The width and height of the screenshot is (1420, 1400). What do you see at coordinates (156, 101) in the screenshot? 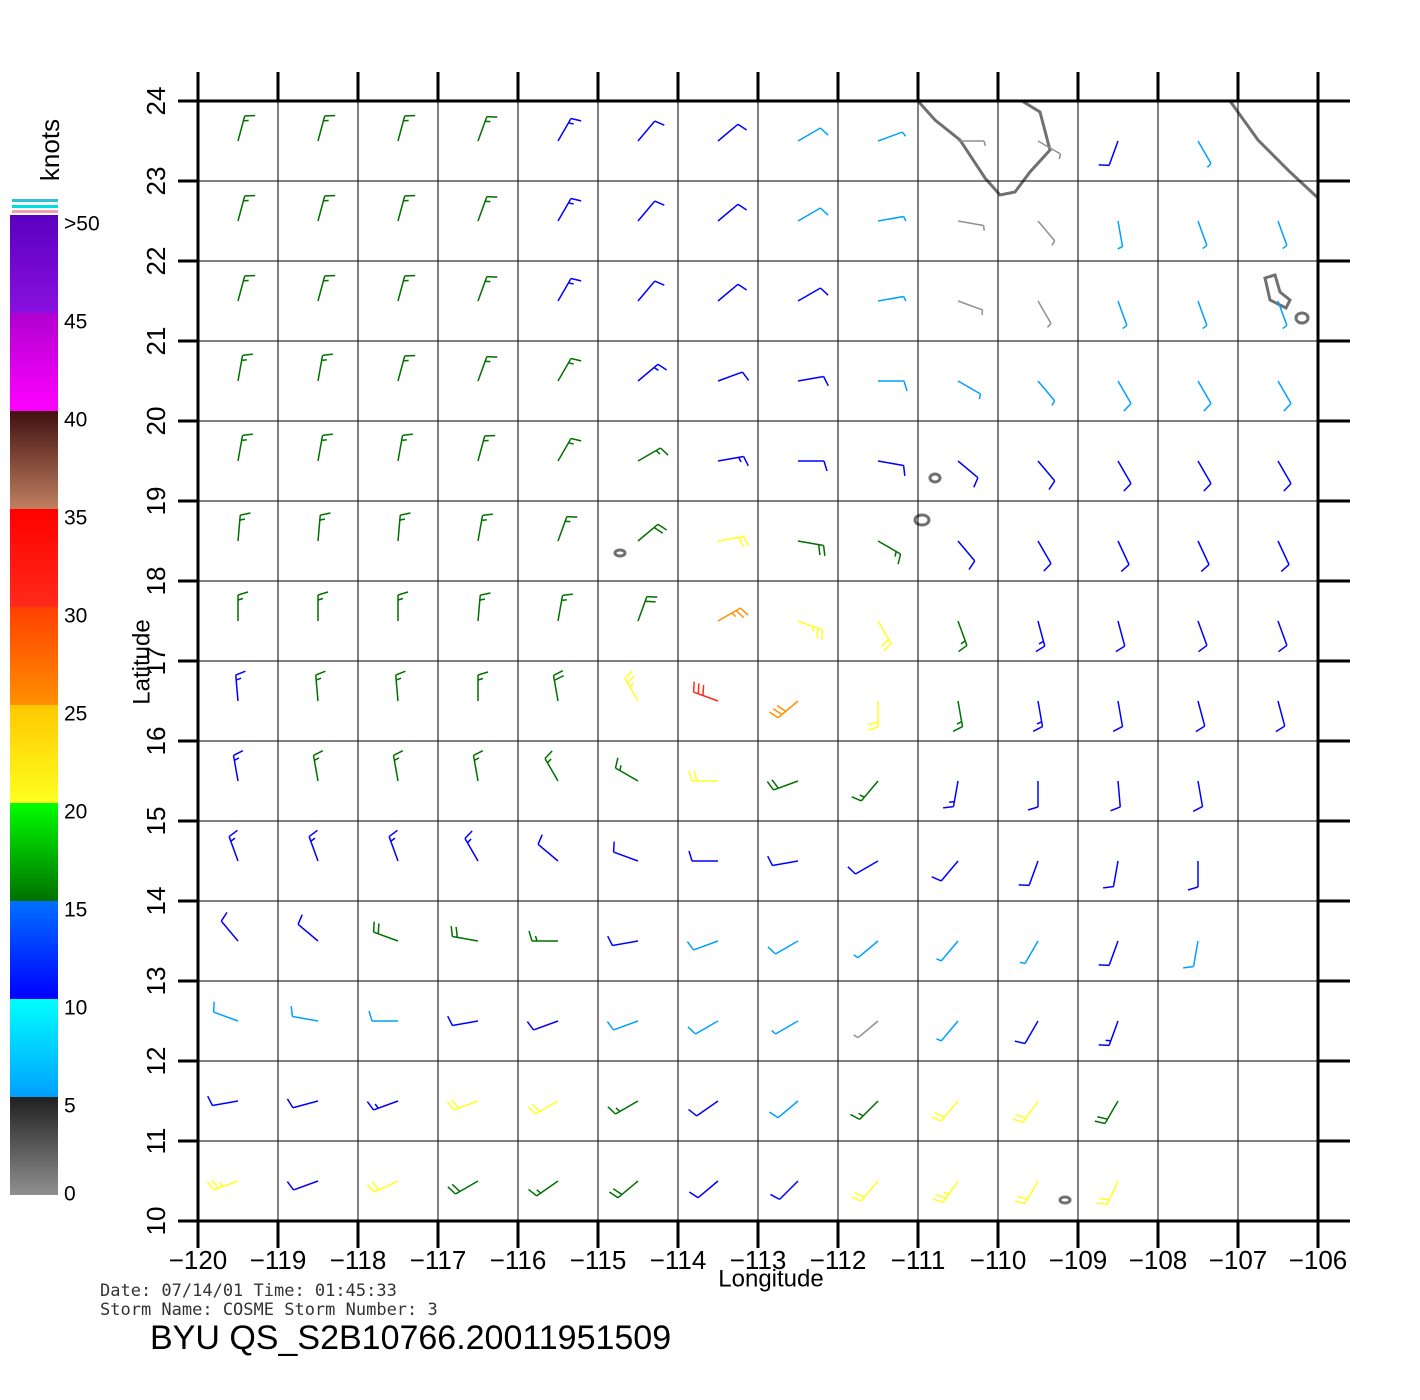
I see `y-tick-label: 24` at bounding box center [156, 101].